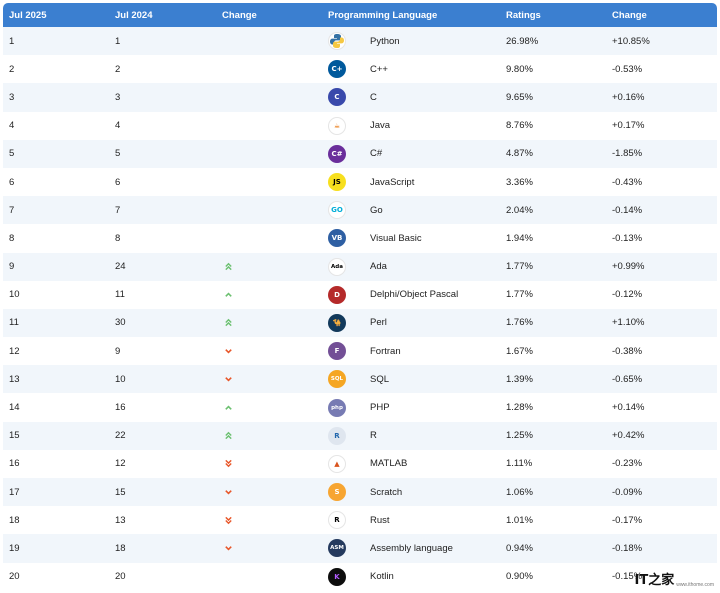  What do you see at coordinates (14, 464) in the screenshot?
I see `rank-2025: 16` at bounding box center [14, 464].